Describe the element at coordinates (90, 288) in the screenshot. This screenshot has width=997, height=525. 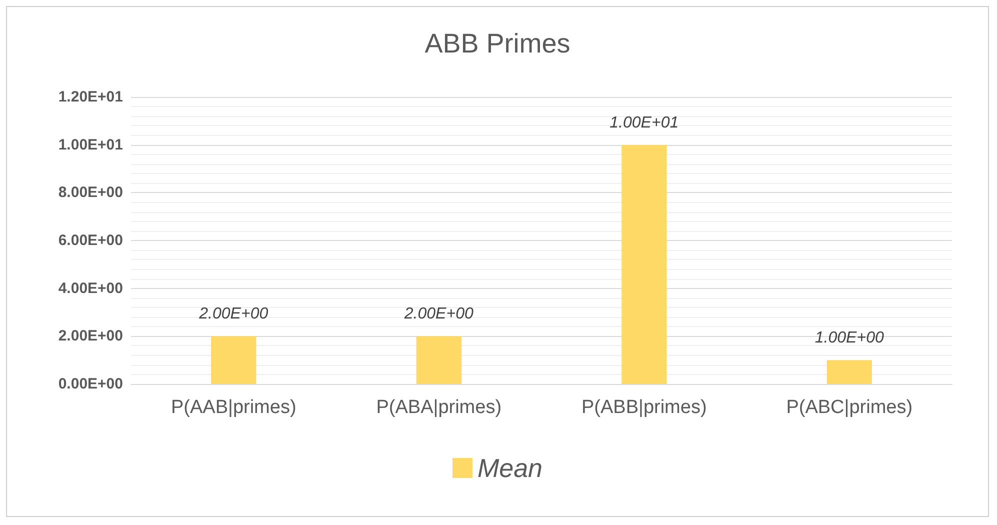
I see `y-tick-label: 4.00E+00` at that location.